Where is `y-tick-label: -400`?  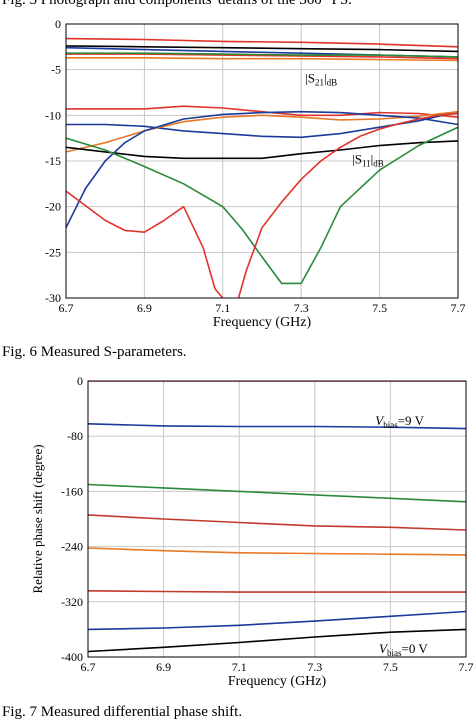
y-tick-label: -400 is located at coordinates (72, 657).